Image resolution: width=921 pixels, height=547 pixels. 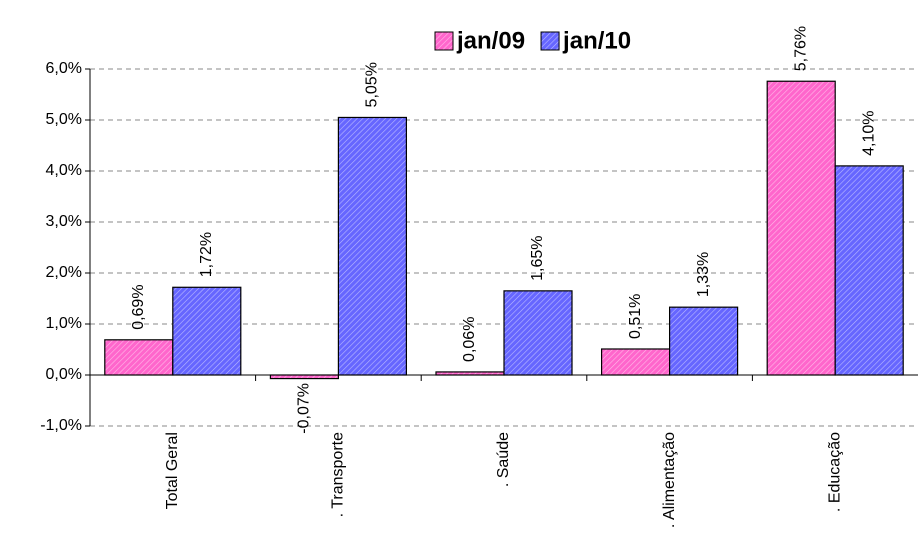 What do you see at coordinates (834, 472) in the screenshot?
I see `x-tick-label: . Educação` at bounding box center [834, 472].